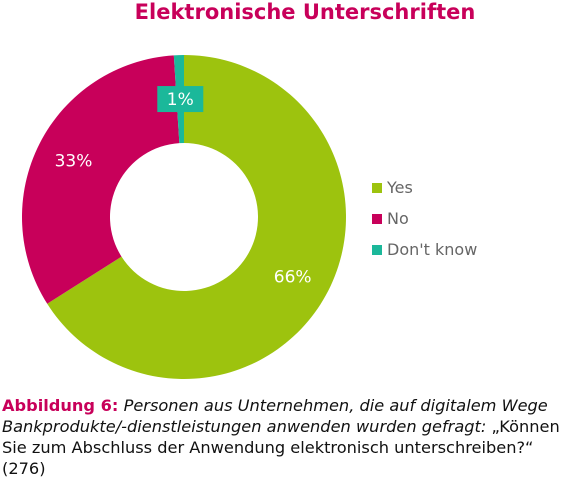  I want to click on data-label-yes: 66%, so click(293, 278).